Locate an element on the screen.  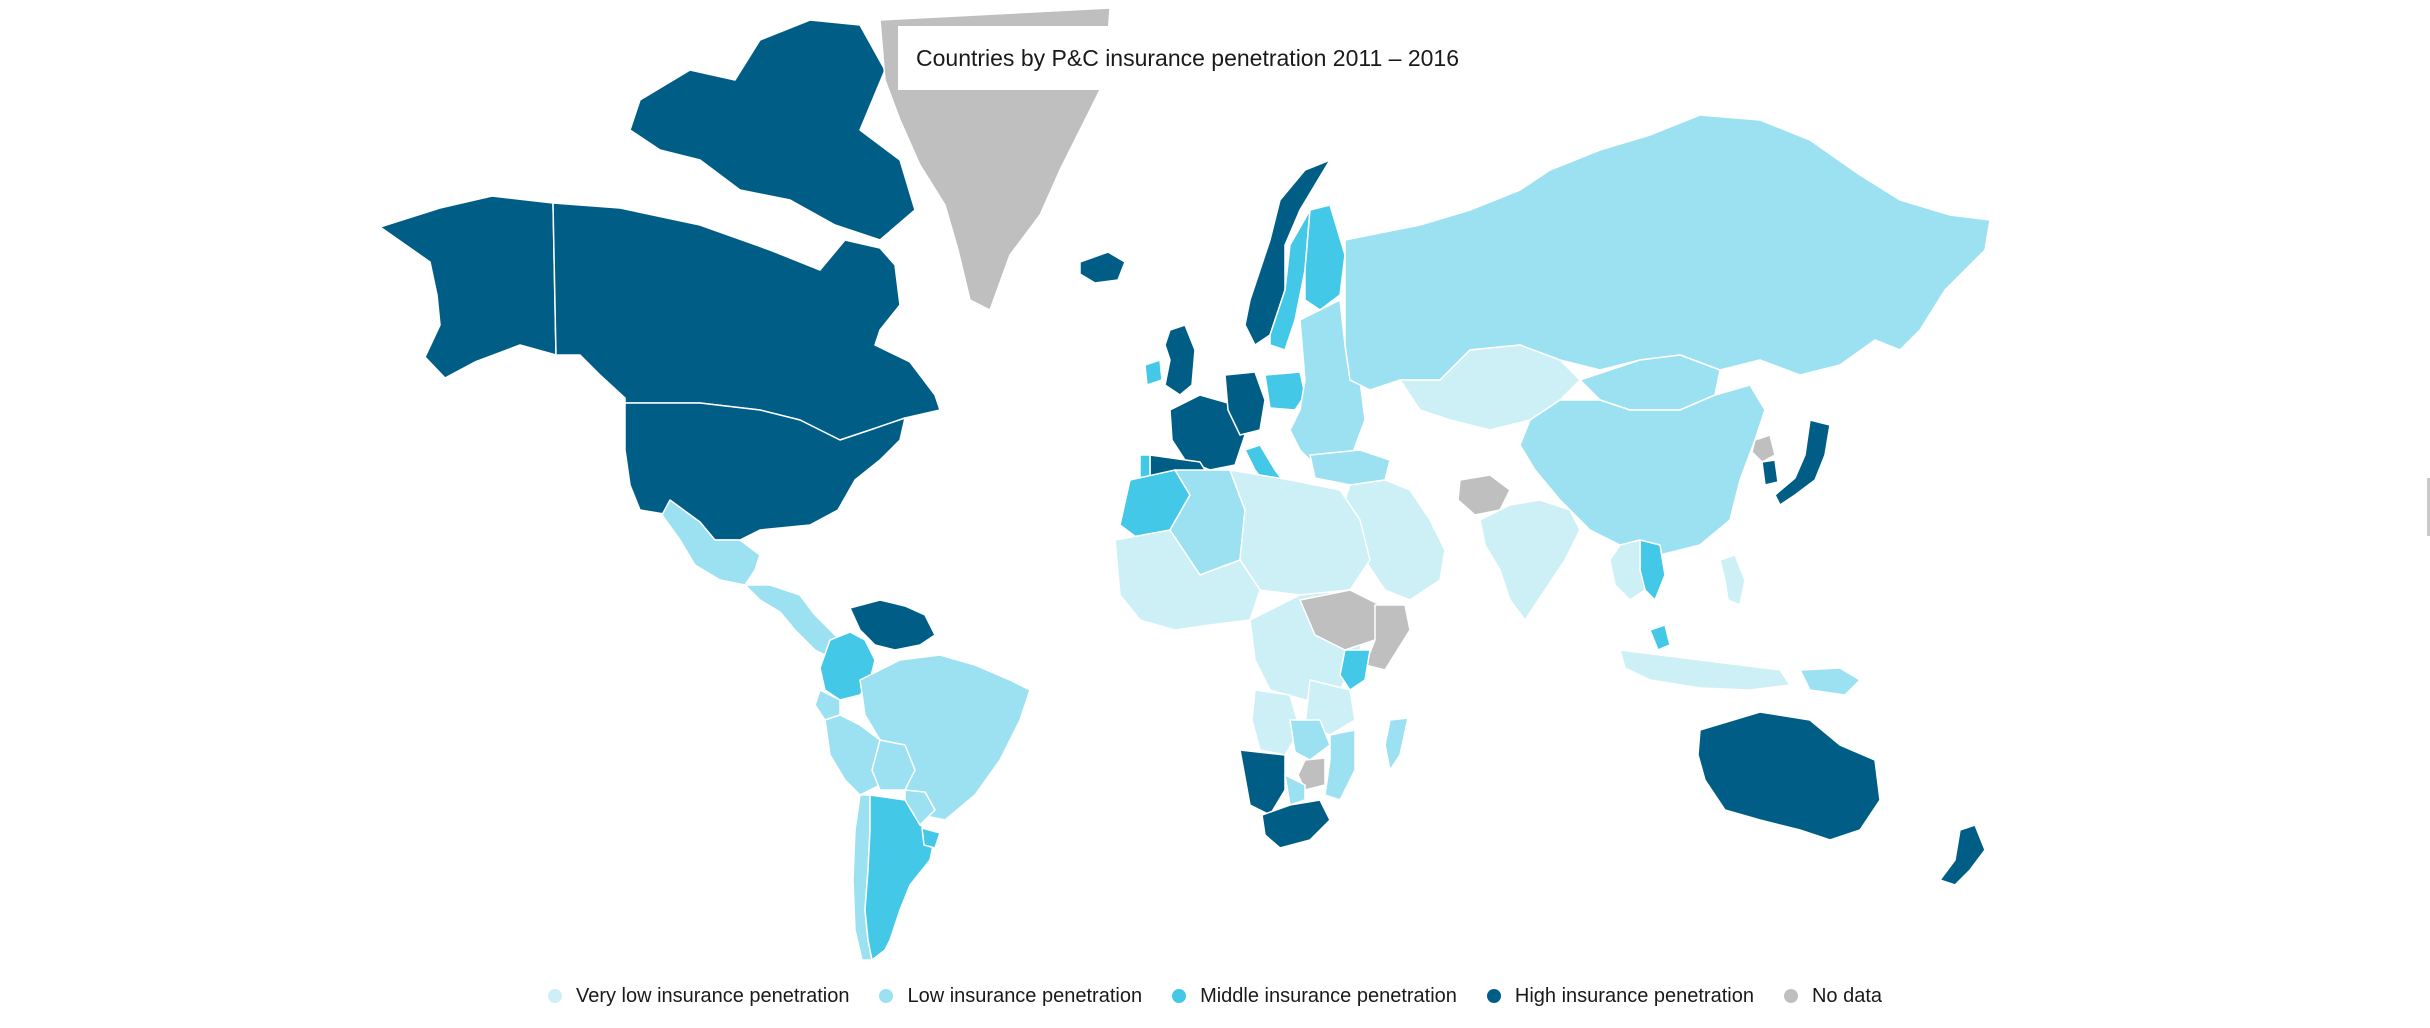
legend-swatch-no-data is located at coordinates (1790, 996).